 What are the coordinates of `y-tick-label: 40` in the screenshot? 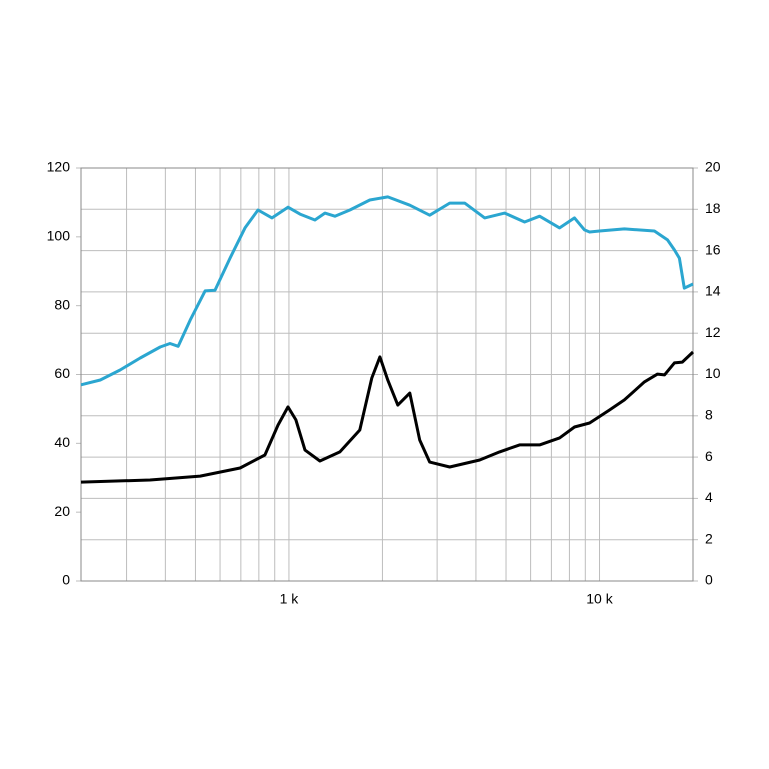 It's located at (62, 442).